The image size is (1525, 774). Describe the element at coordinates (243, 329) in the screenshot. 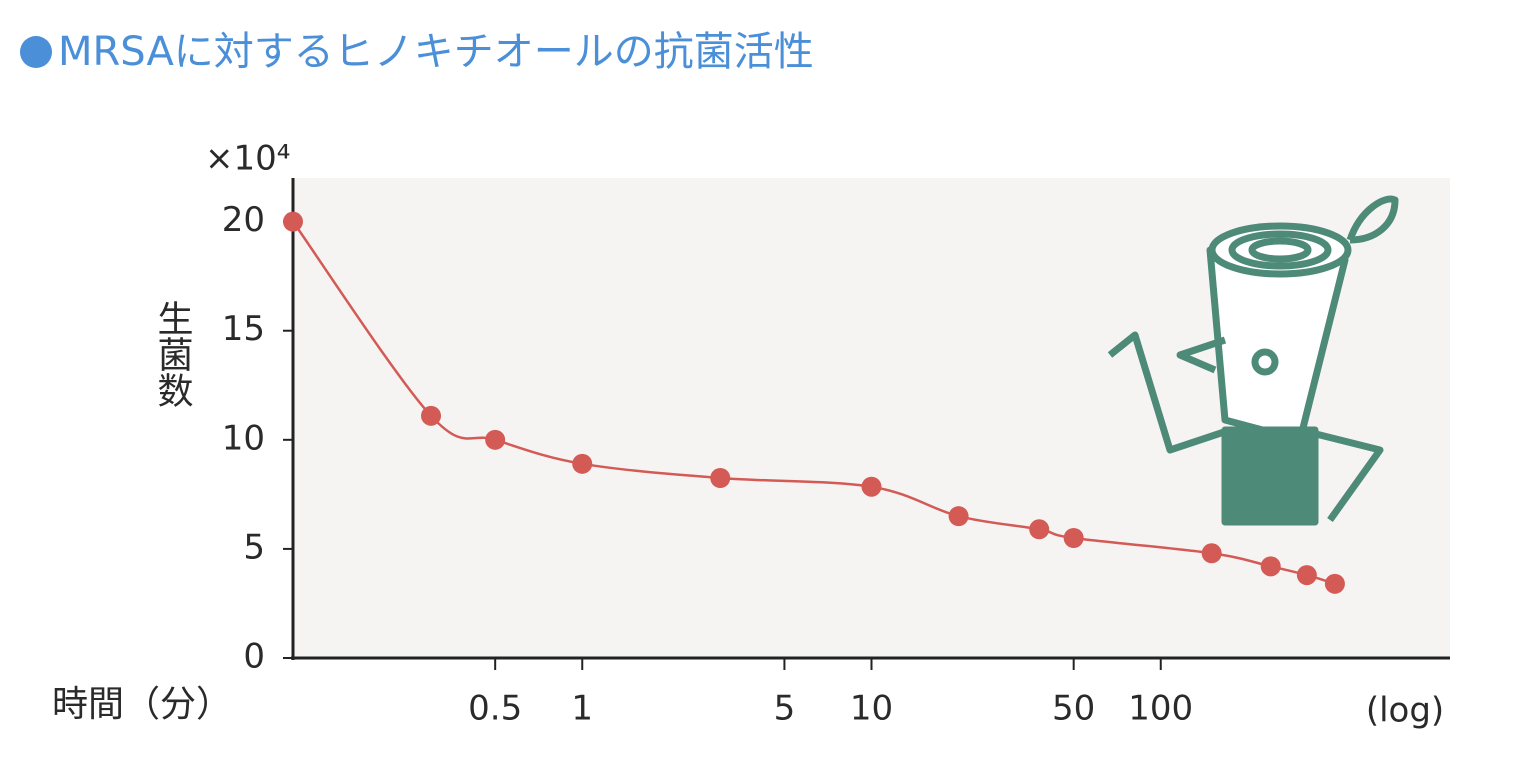

I see `y-tick-label: 15` at that location.